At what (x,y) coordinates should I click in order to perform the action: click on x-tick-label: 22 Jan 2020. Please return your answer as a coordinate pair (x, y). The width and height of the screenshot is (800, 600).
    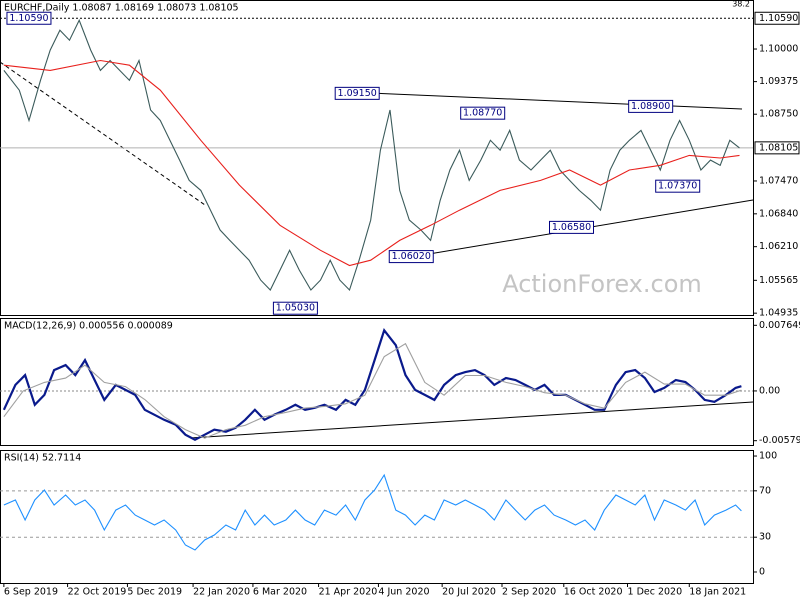
    Looking at the image, I should click on (221, 592).